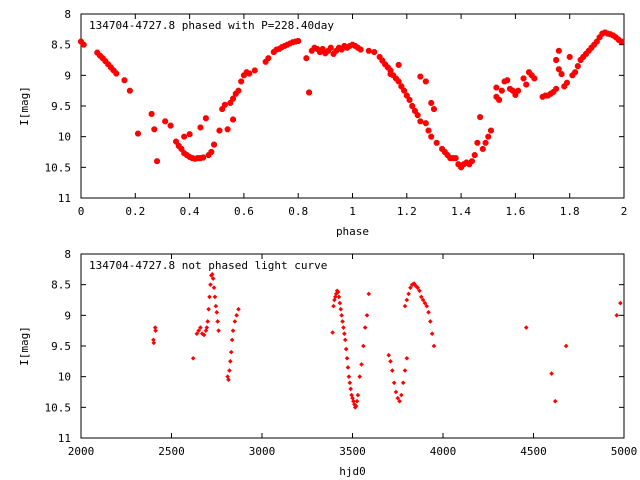  Describe the element at coordinates (352, 231) in the screenshot. I see `top-x-axis-label: phase` at that location.